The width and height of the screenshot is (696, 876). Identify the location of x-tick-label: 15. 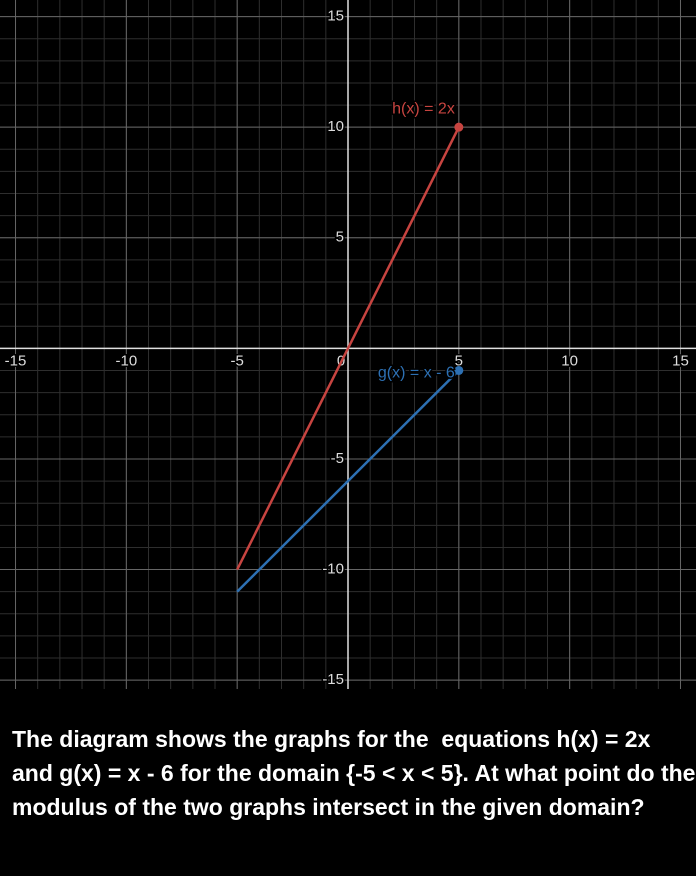
(680, 360).